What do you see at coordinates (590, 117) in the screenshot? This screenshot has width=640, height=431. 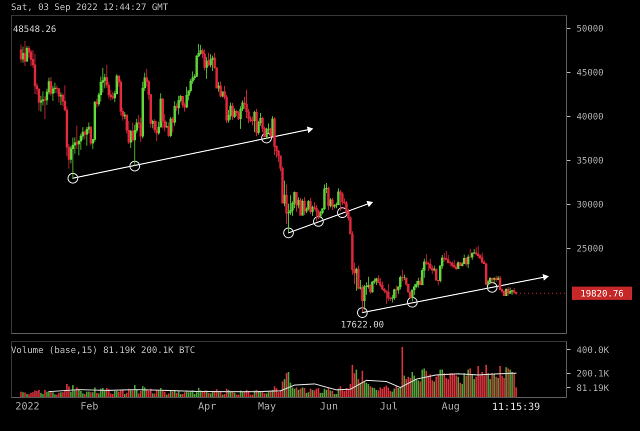 I see `y-tick-label: 40000` at bounding box center [590, 117].